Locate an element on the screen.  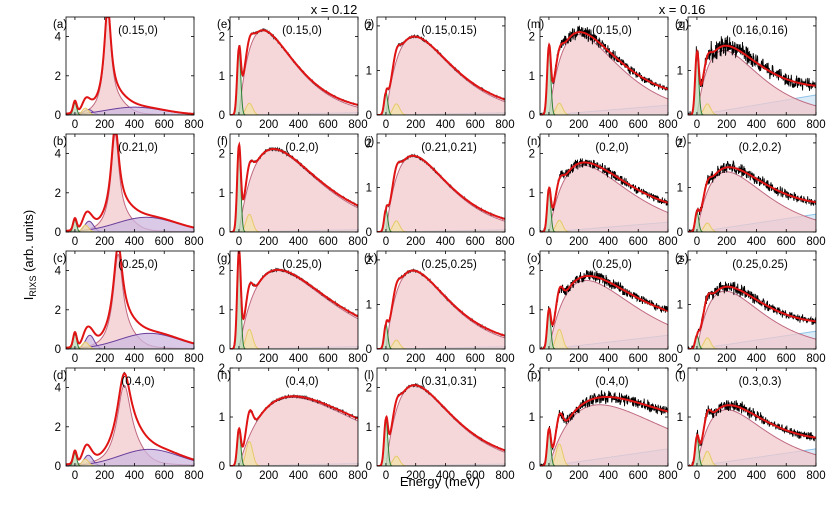
panel-f: 0 200 400 600 800 0 1 2(f) (0.2,0) is located at coordinates (292, 190).